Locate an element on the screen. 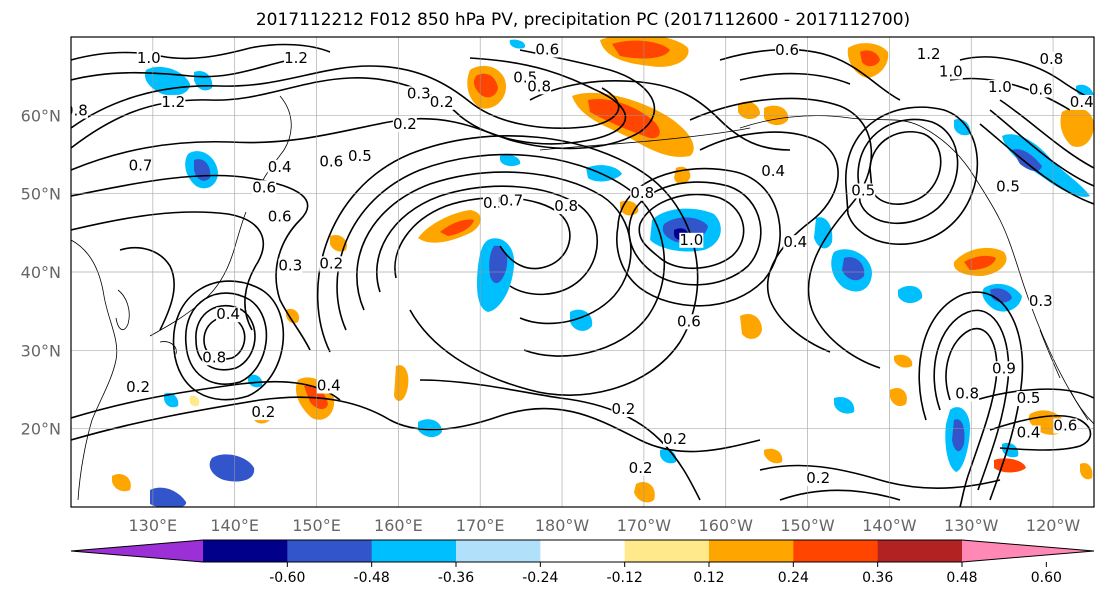 This screenshot has height=601, width=1105. colorbar-tick-label: 0.36 is located at coordinates (877, 578).